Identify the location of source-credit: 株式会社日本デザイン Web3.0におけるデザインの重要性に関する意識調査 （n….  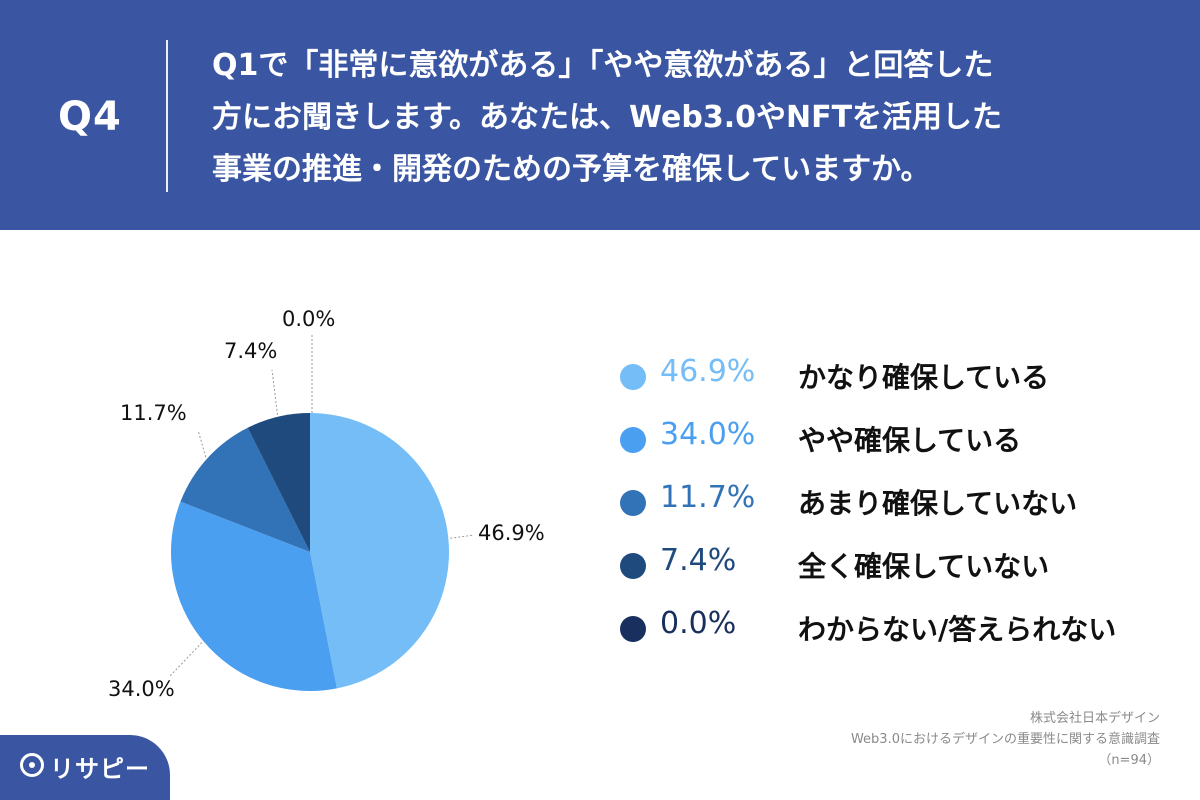
(1005, 739).